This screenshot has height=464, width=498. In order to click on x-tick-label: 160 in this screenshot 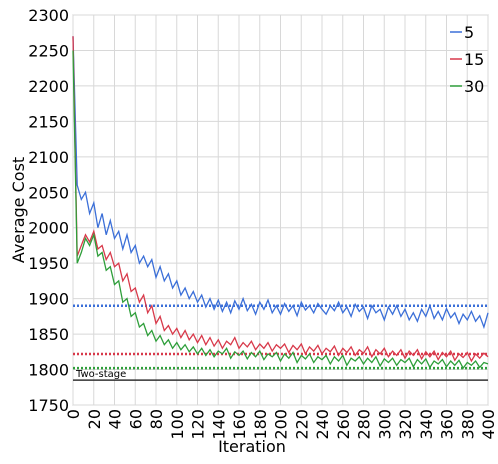, I will do `click(239, 424)`.